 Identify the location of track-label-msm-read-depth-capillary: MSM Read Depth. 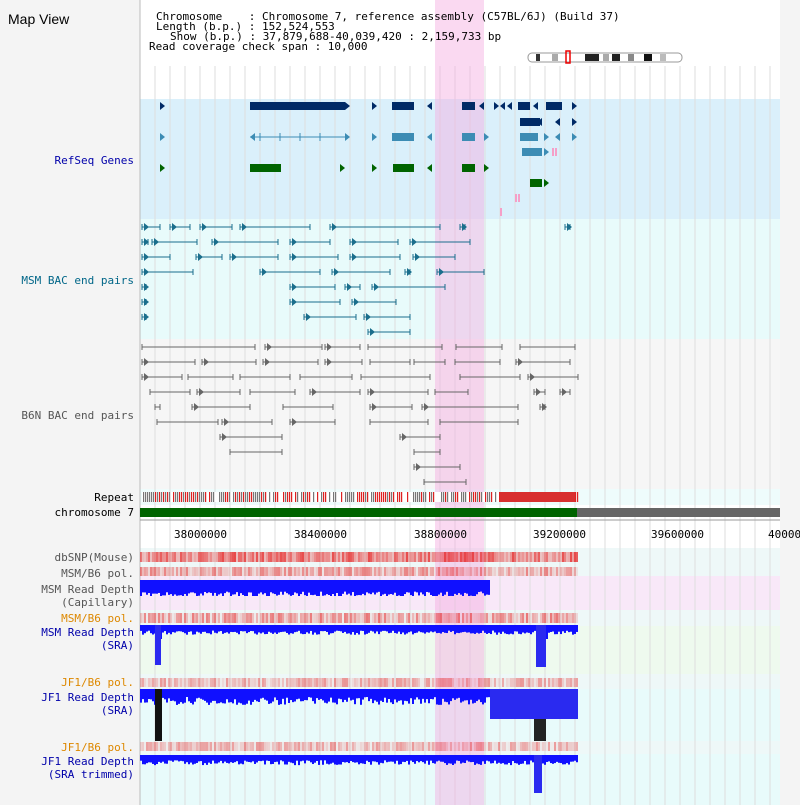
(87, 589).